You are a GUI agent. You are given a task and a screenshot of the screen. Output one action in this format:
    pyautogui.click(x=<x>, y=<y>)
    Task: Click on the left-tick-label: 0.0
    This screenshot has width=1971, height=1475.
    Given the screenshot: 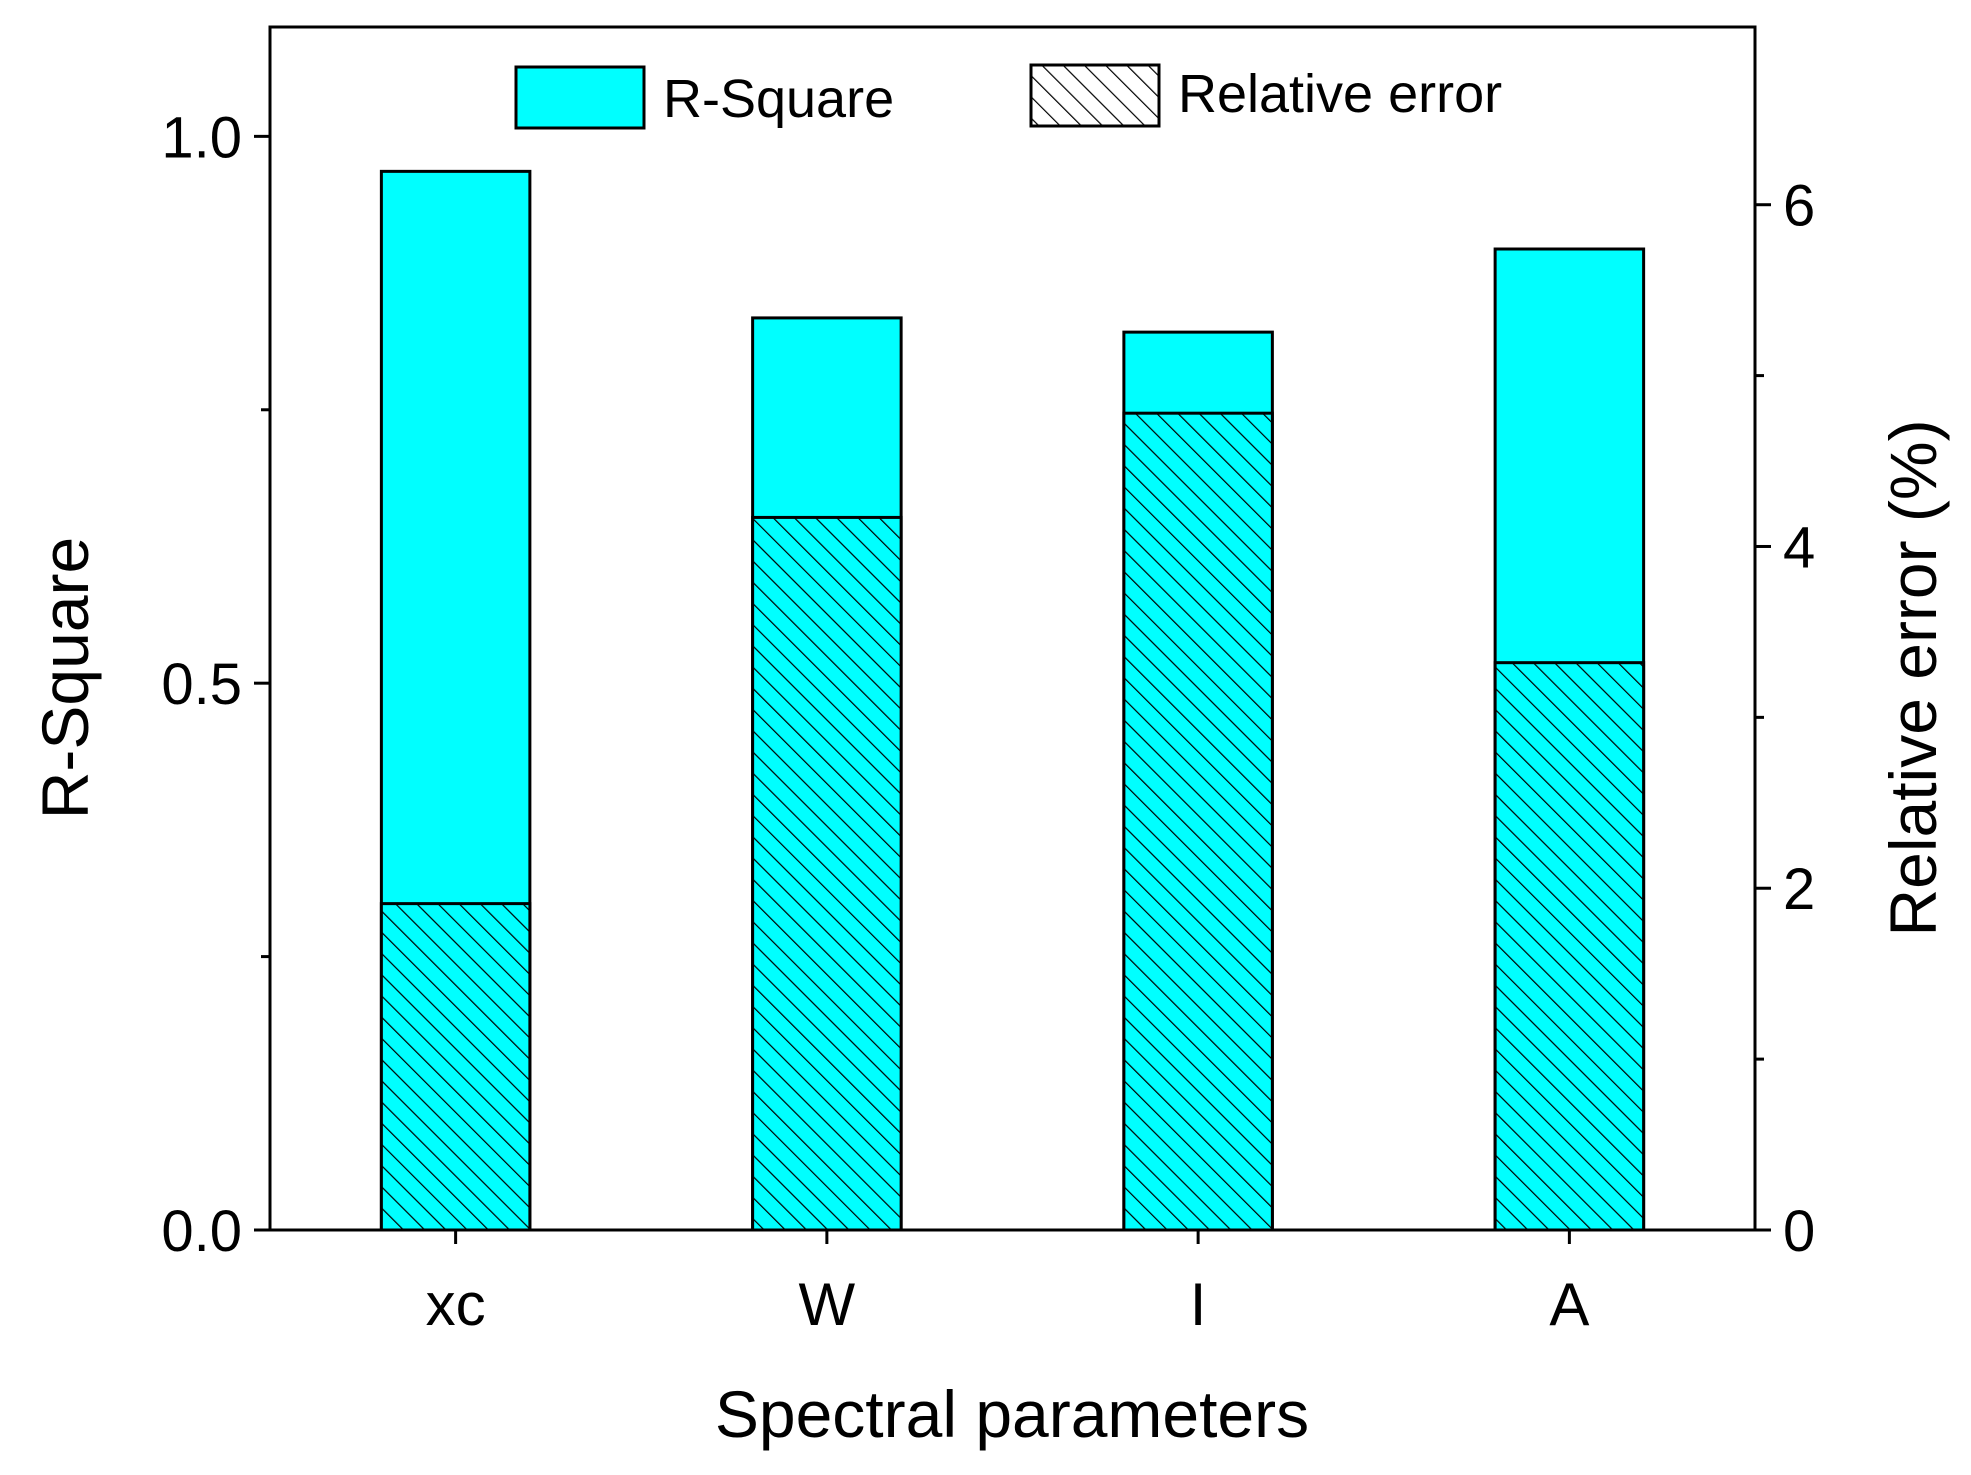 What is the action you would take?
    pyautogui.click(x=201, y=1231)
    